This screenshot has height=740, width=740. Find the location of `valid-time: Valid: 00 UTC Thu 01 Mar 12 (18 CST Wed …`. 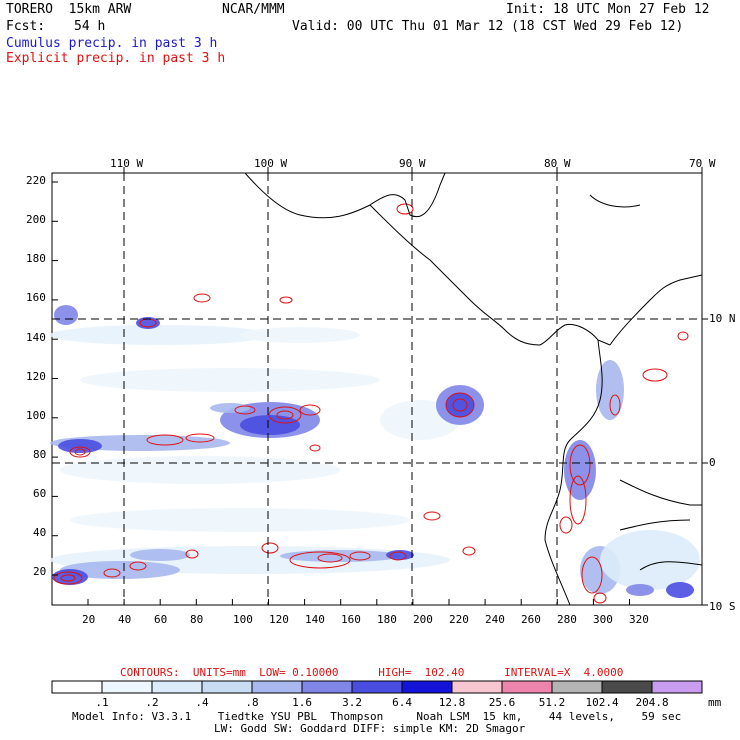

valid-time: Valid: 00 UTC Thu 01 Mar 12 (18 CST Wed … is located at coordinates (488, 26).